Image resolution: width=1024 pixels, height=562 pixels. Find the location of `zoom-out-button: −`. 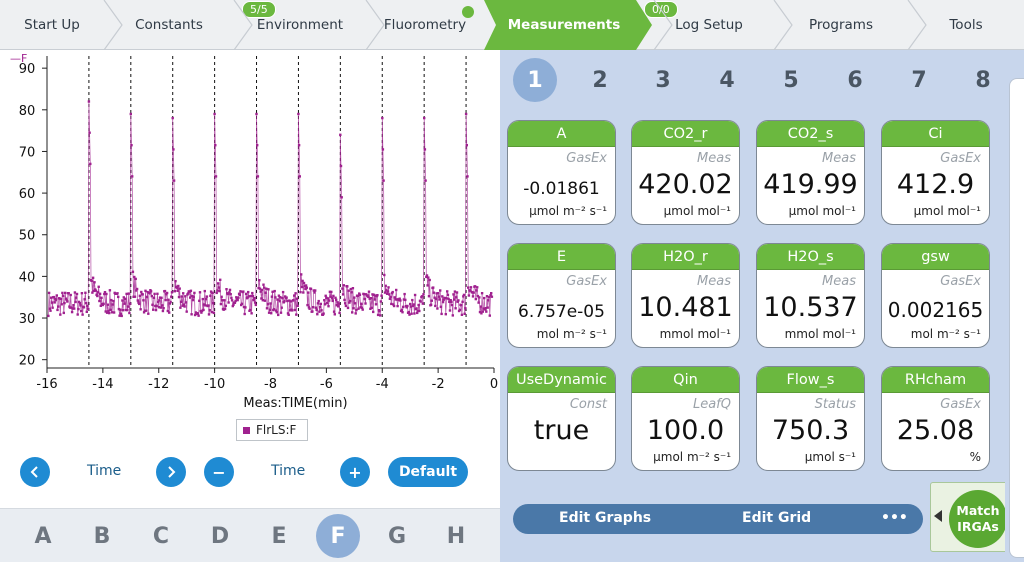

zoom-out-button: − is located at coordinates (219, 472).